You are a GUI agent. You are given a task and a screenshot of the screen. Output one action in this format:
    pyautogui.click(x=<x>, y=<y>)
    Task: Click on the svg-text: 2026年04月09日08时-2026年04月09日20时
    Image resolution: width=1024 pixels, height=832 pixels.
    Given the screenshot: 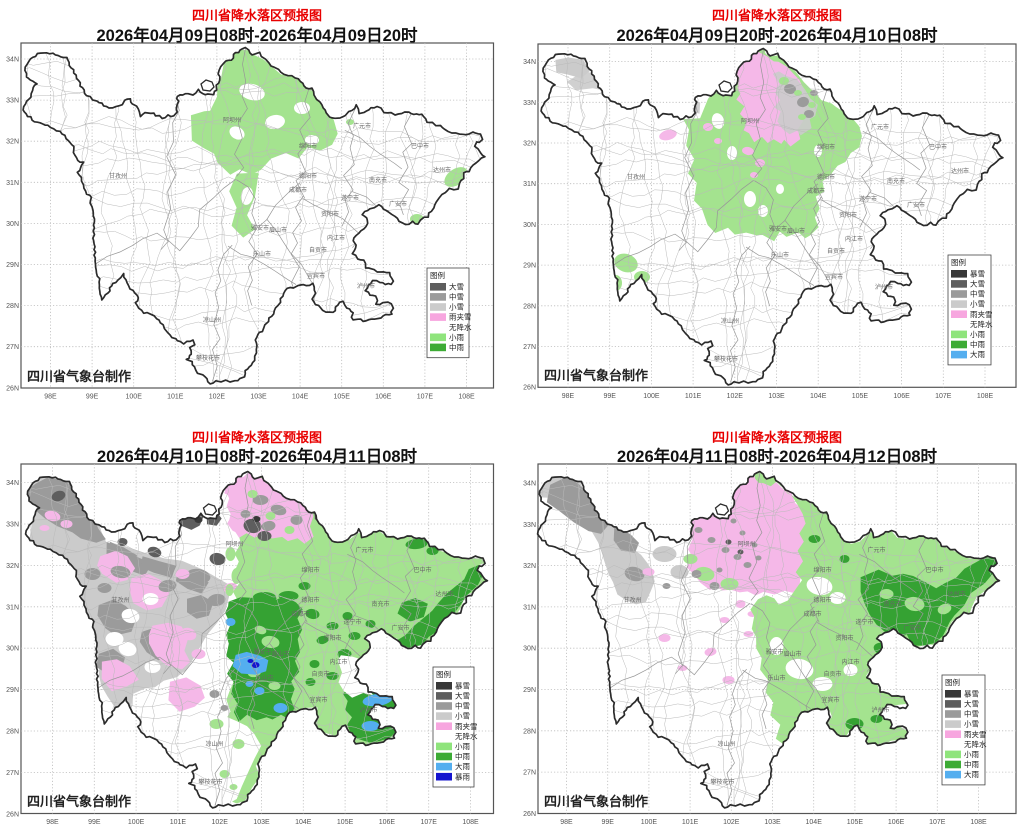 What is the action you would take?
    pyautogui.click(x=257, y=35)
    